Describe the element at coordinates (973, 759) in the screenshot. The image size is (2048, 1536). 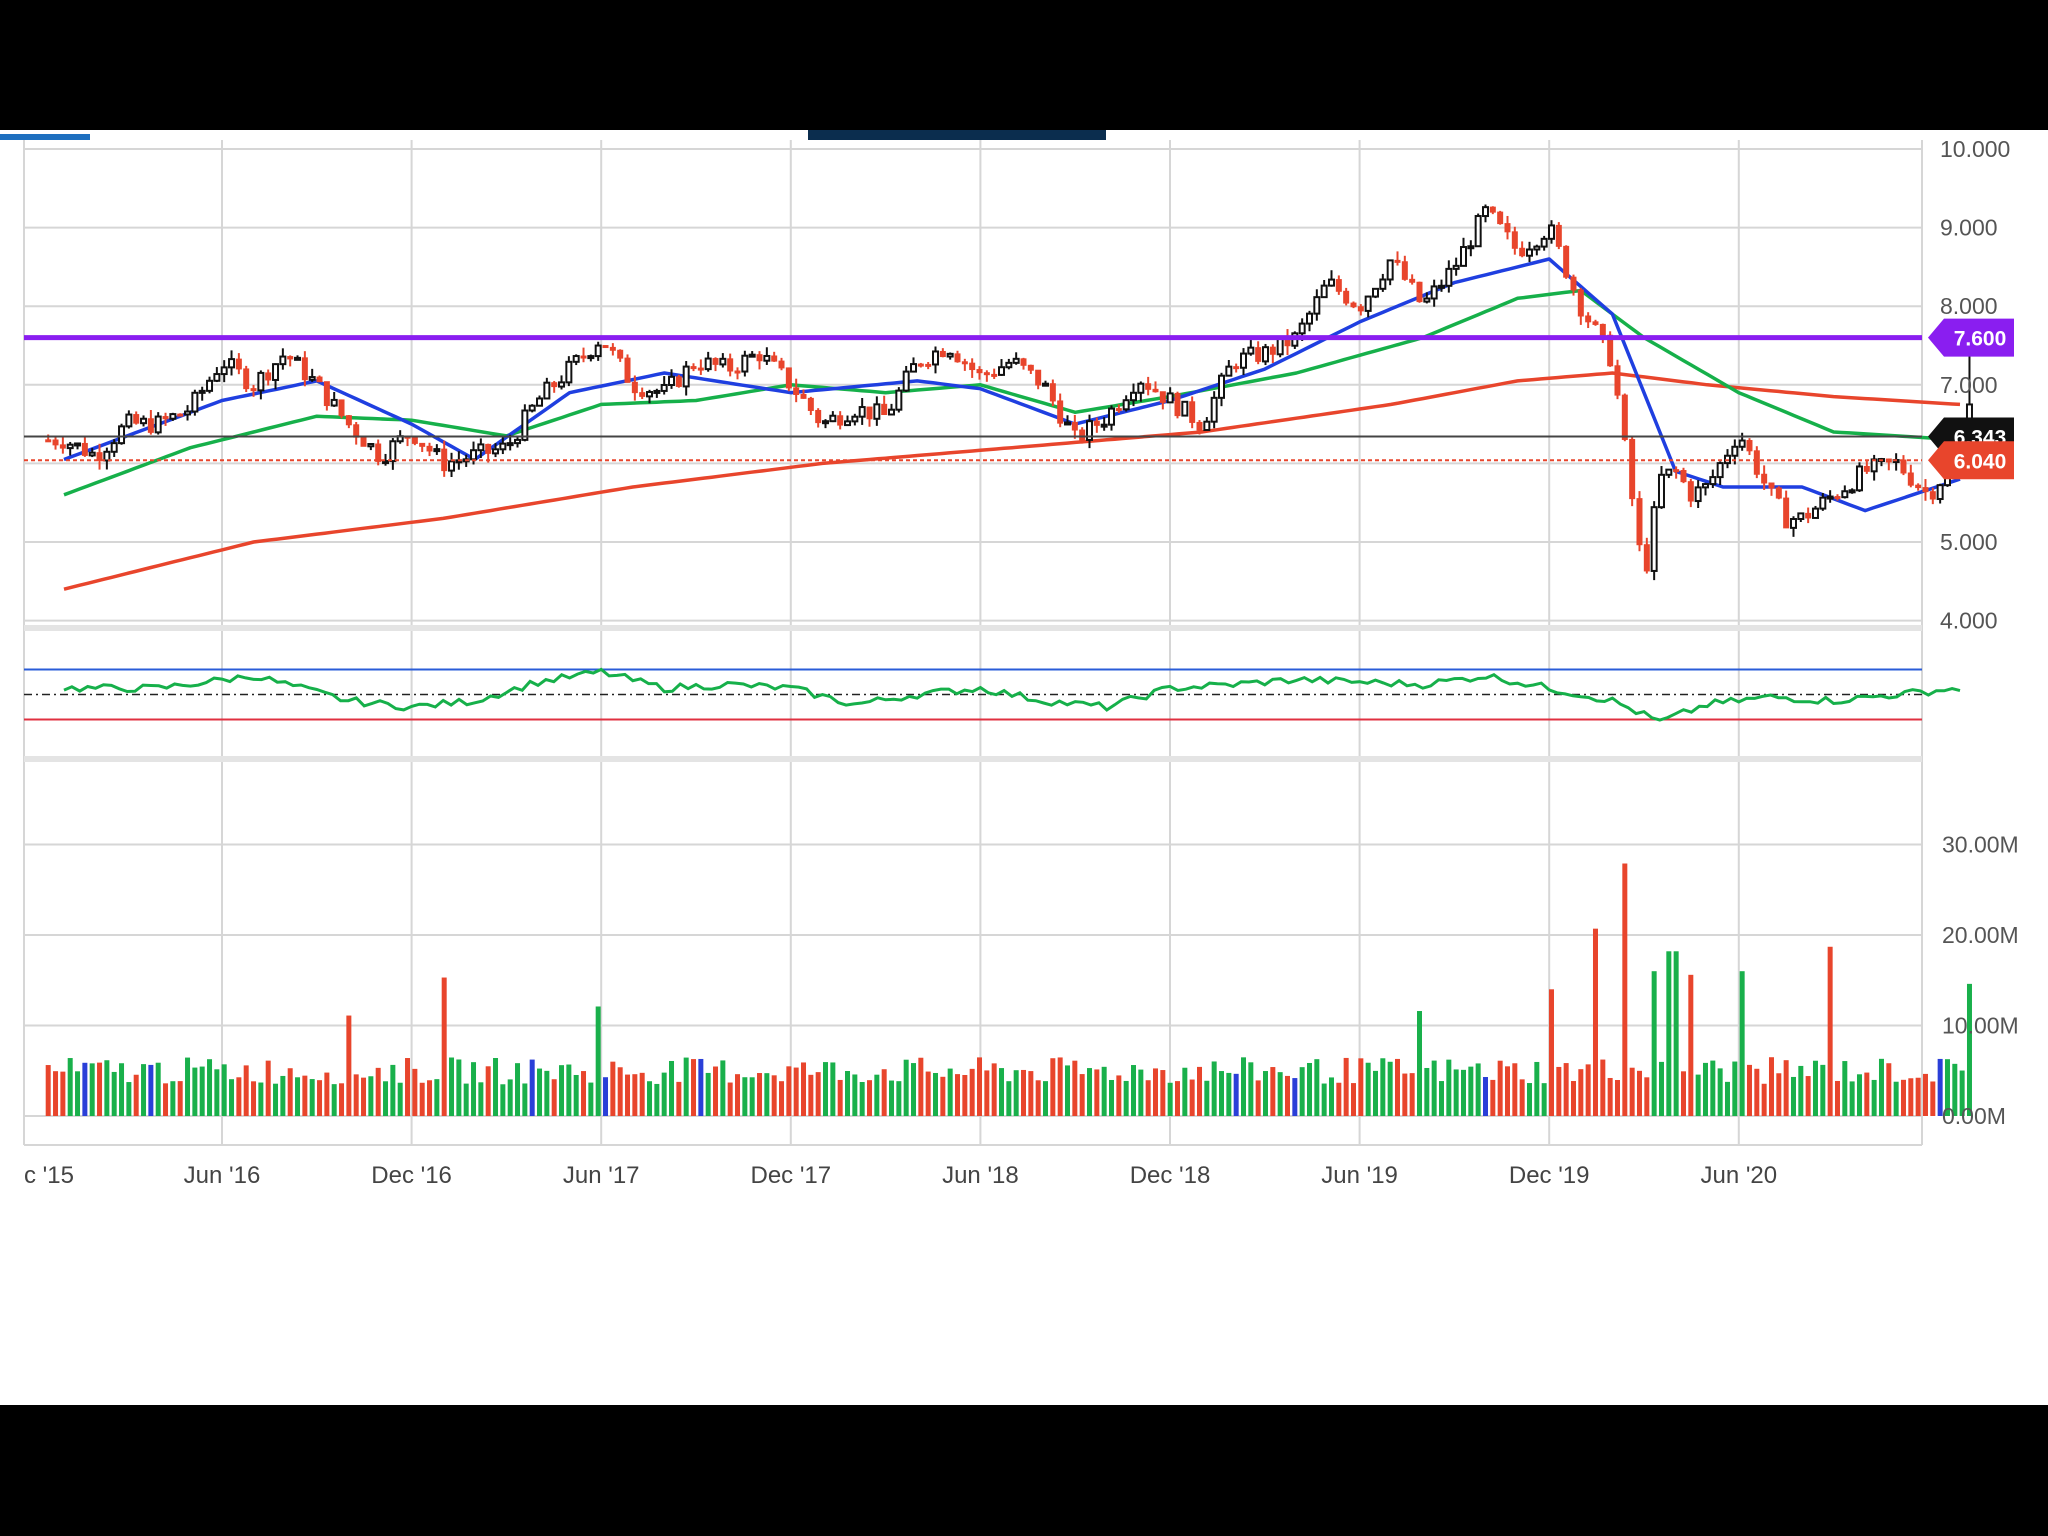
I see `pane-separator` at that location.